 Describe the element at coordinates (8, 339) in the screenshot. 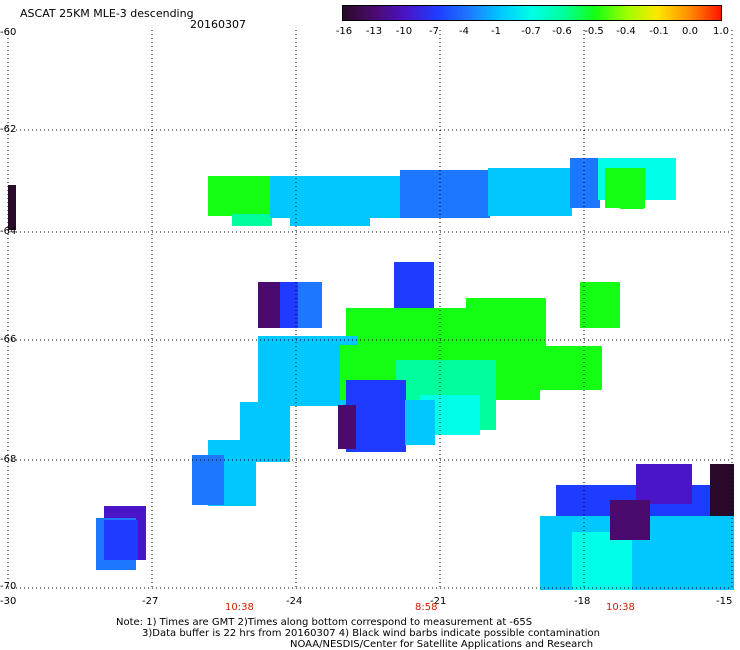

I see `y-axis-label: -66` at that location.